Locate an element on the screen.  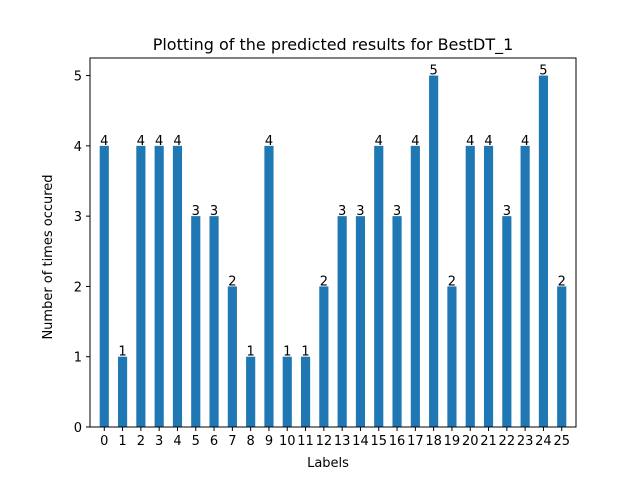
x-tick-label: 11 is located at coordinates (305, 441).